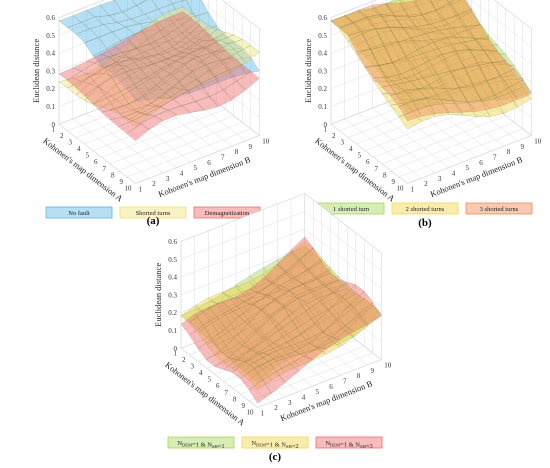  What do you see at coordinates (113, 175) in the screenshot?
I see `x-tick-label: 8` at bounding box center [113, 175].